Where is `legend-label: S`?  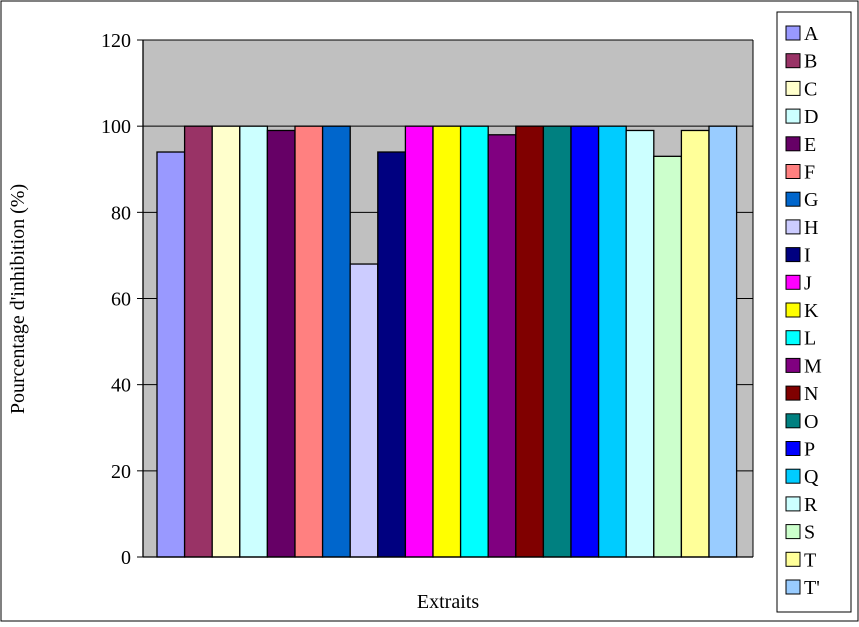 legend-label: S is located at coordinates (809, 533).